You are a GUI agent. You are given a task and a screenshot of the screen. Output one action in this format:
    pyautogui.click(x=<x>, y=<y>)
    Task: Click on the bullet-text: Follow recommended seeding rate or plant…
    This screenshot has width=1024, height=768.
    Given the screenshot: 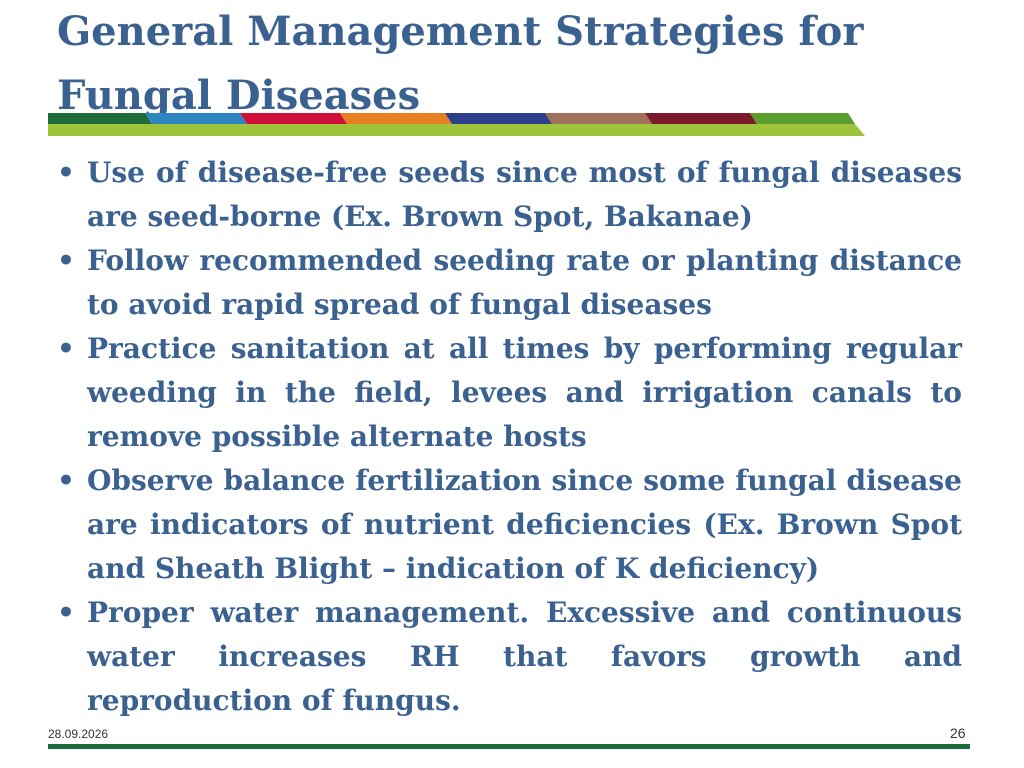 What is the action you would take?
    pyautogui.click(x=524, y=282)
    